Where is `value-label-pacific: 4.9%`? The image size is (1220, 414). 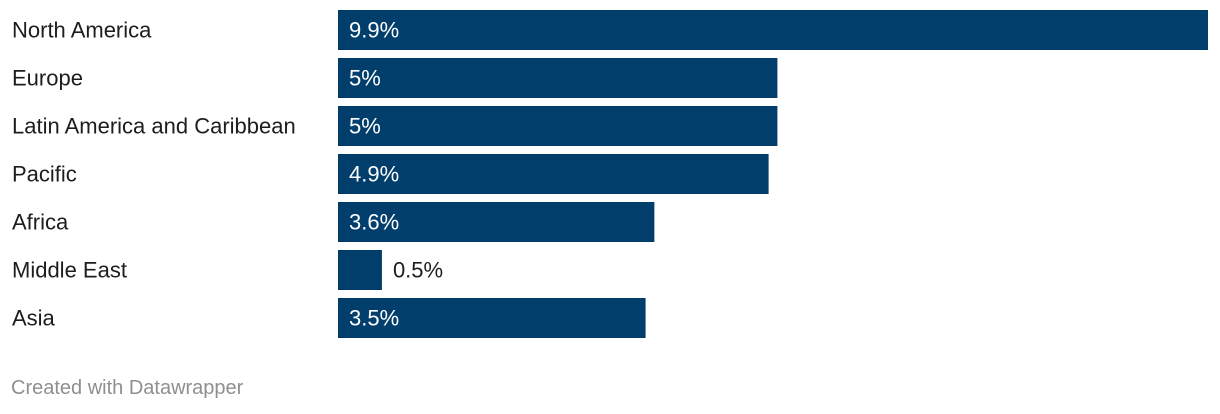
value-label-pacific: 4.9% is located at coordinates (374, 174).